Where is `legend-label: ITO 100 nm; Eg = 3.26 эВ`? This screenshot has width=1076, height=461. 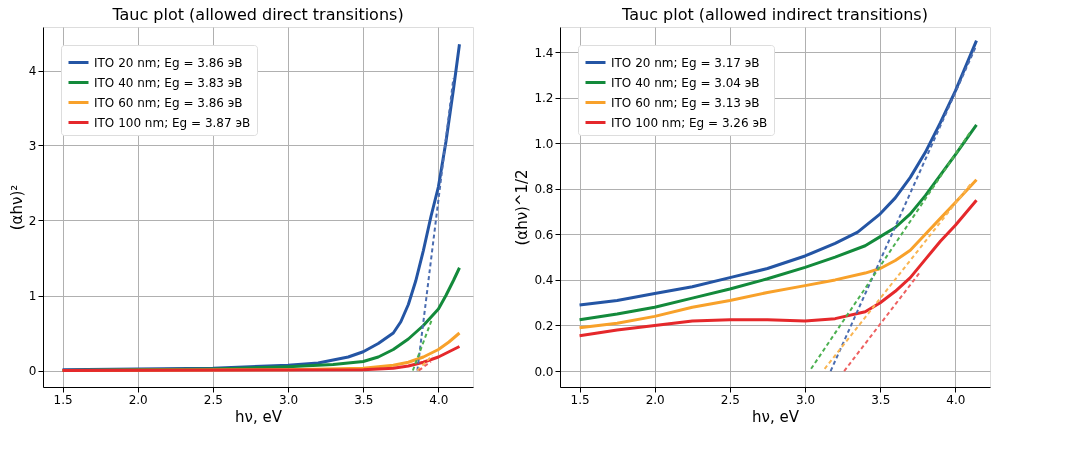 legend-label: ITO 100 nm; Eg = 3.26 эВ is located at coordinates (689, 122).